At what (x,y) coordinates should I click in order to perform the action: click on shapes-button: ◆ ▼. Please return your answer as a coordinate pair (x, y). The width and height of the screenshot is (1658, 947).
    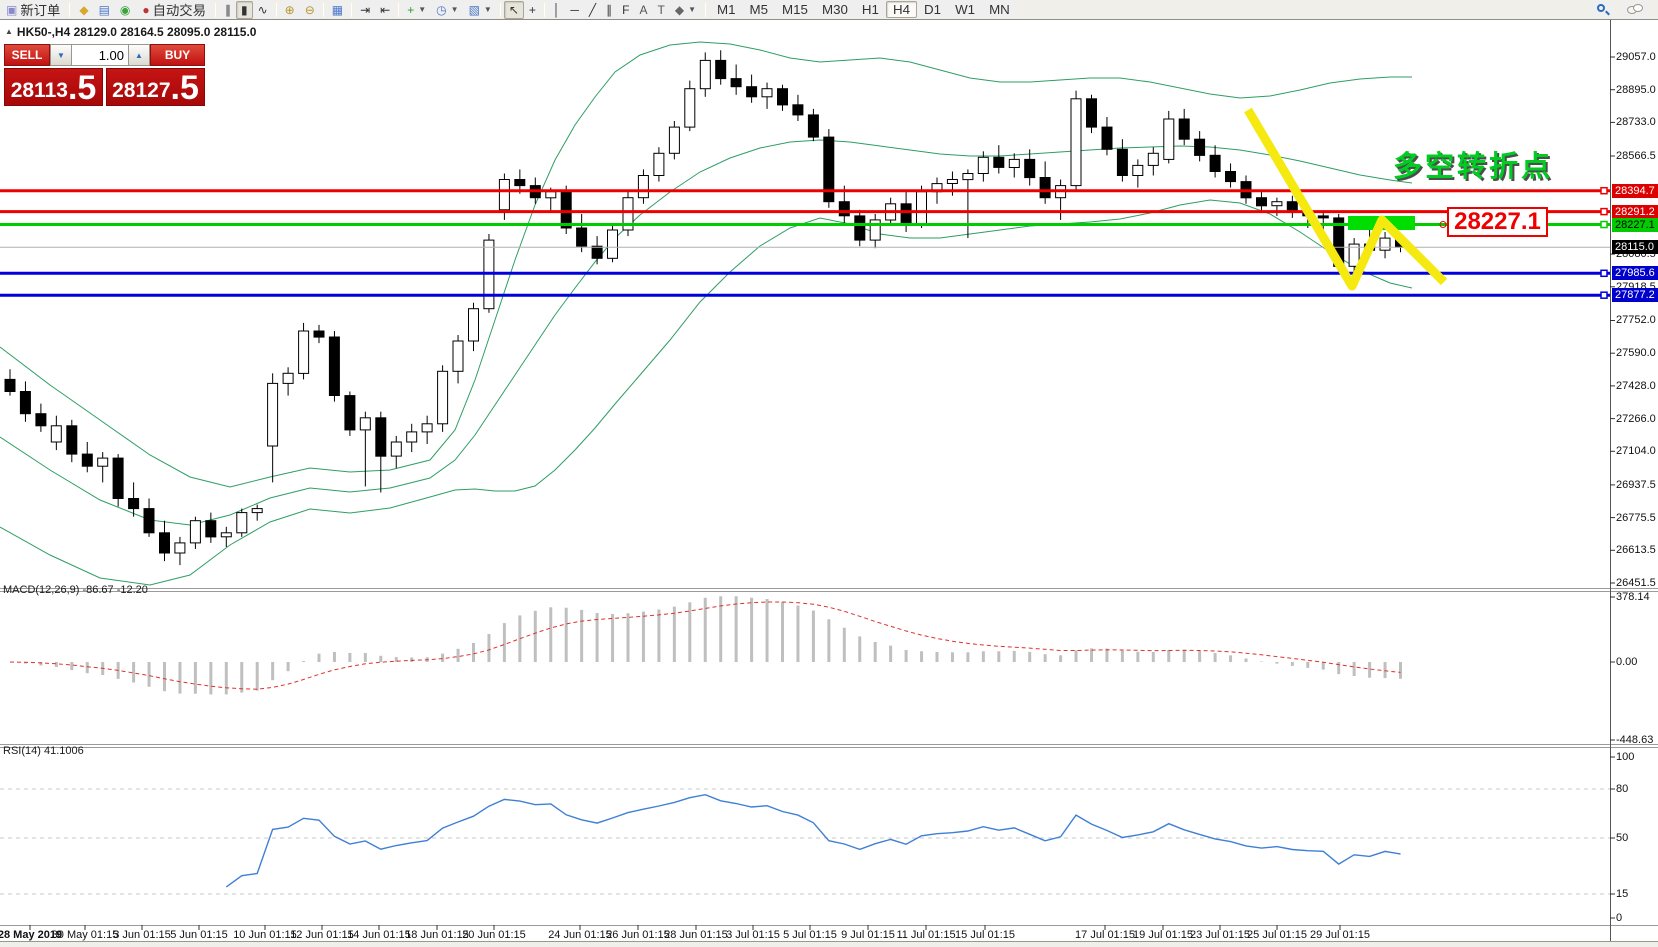
    Looking at the image, I should click on (685, 9).